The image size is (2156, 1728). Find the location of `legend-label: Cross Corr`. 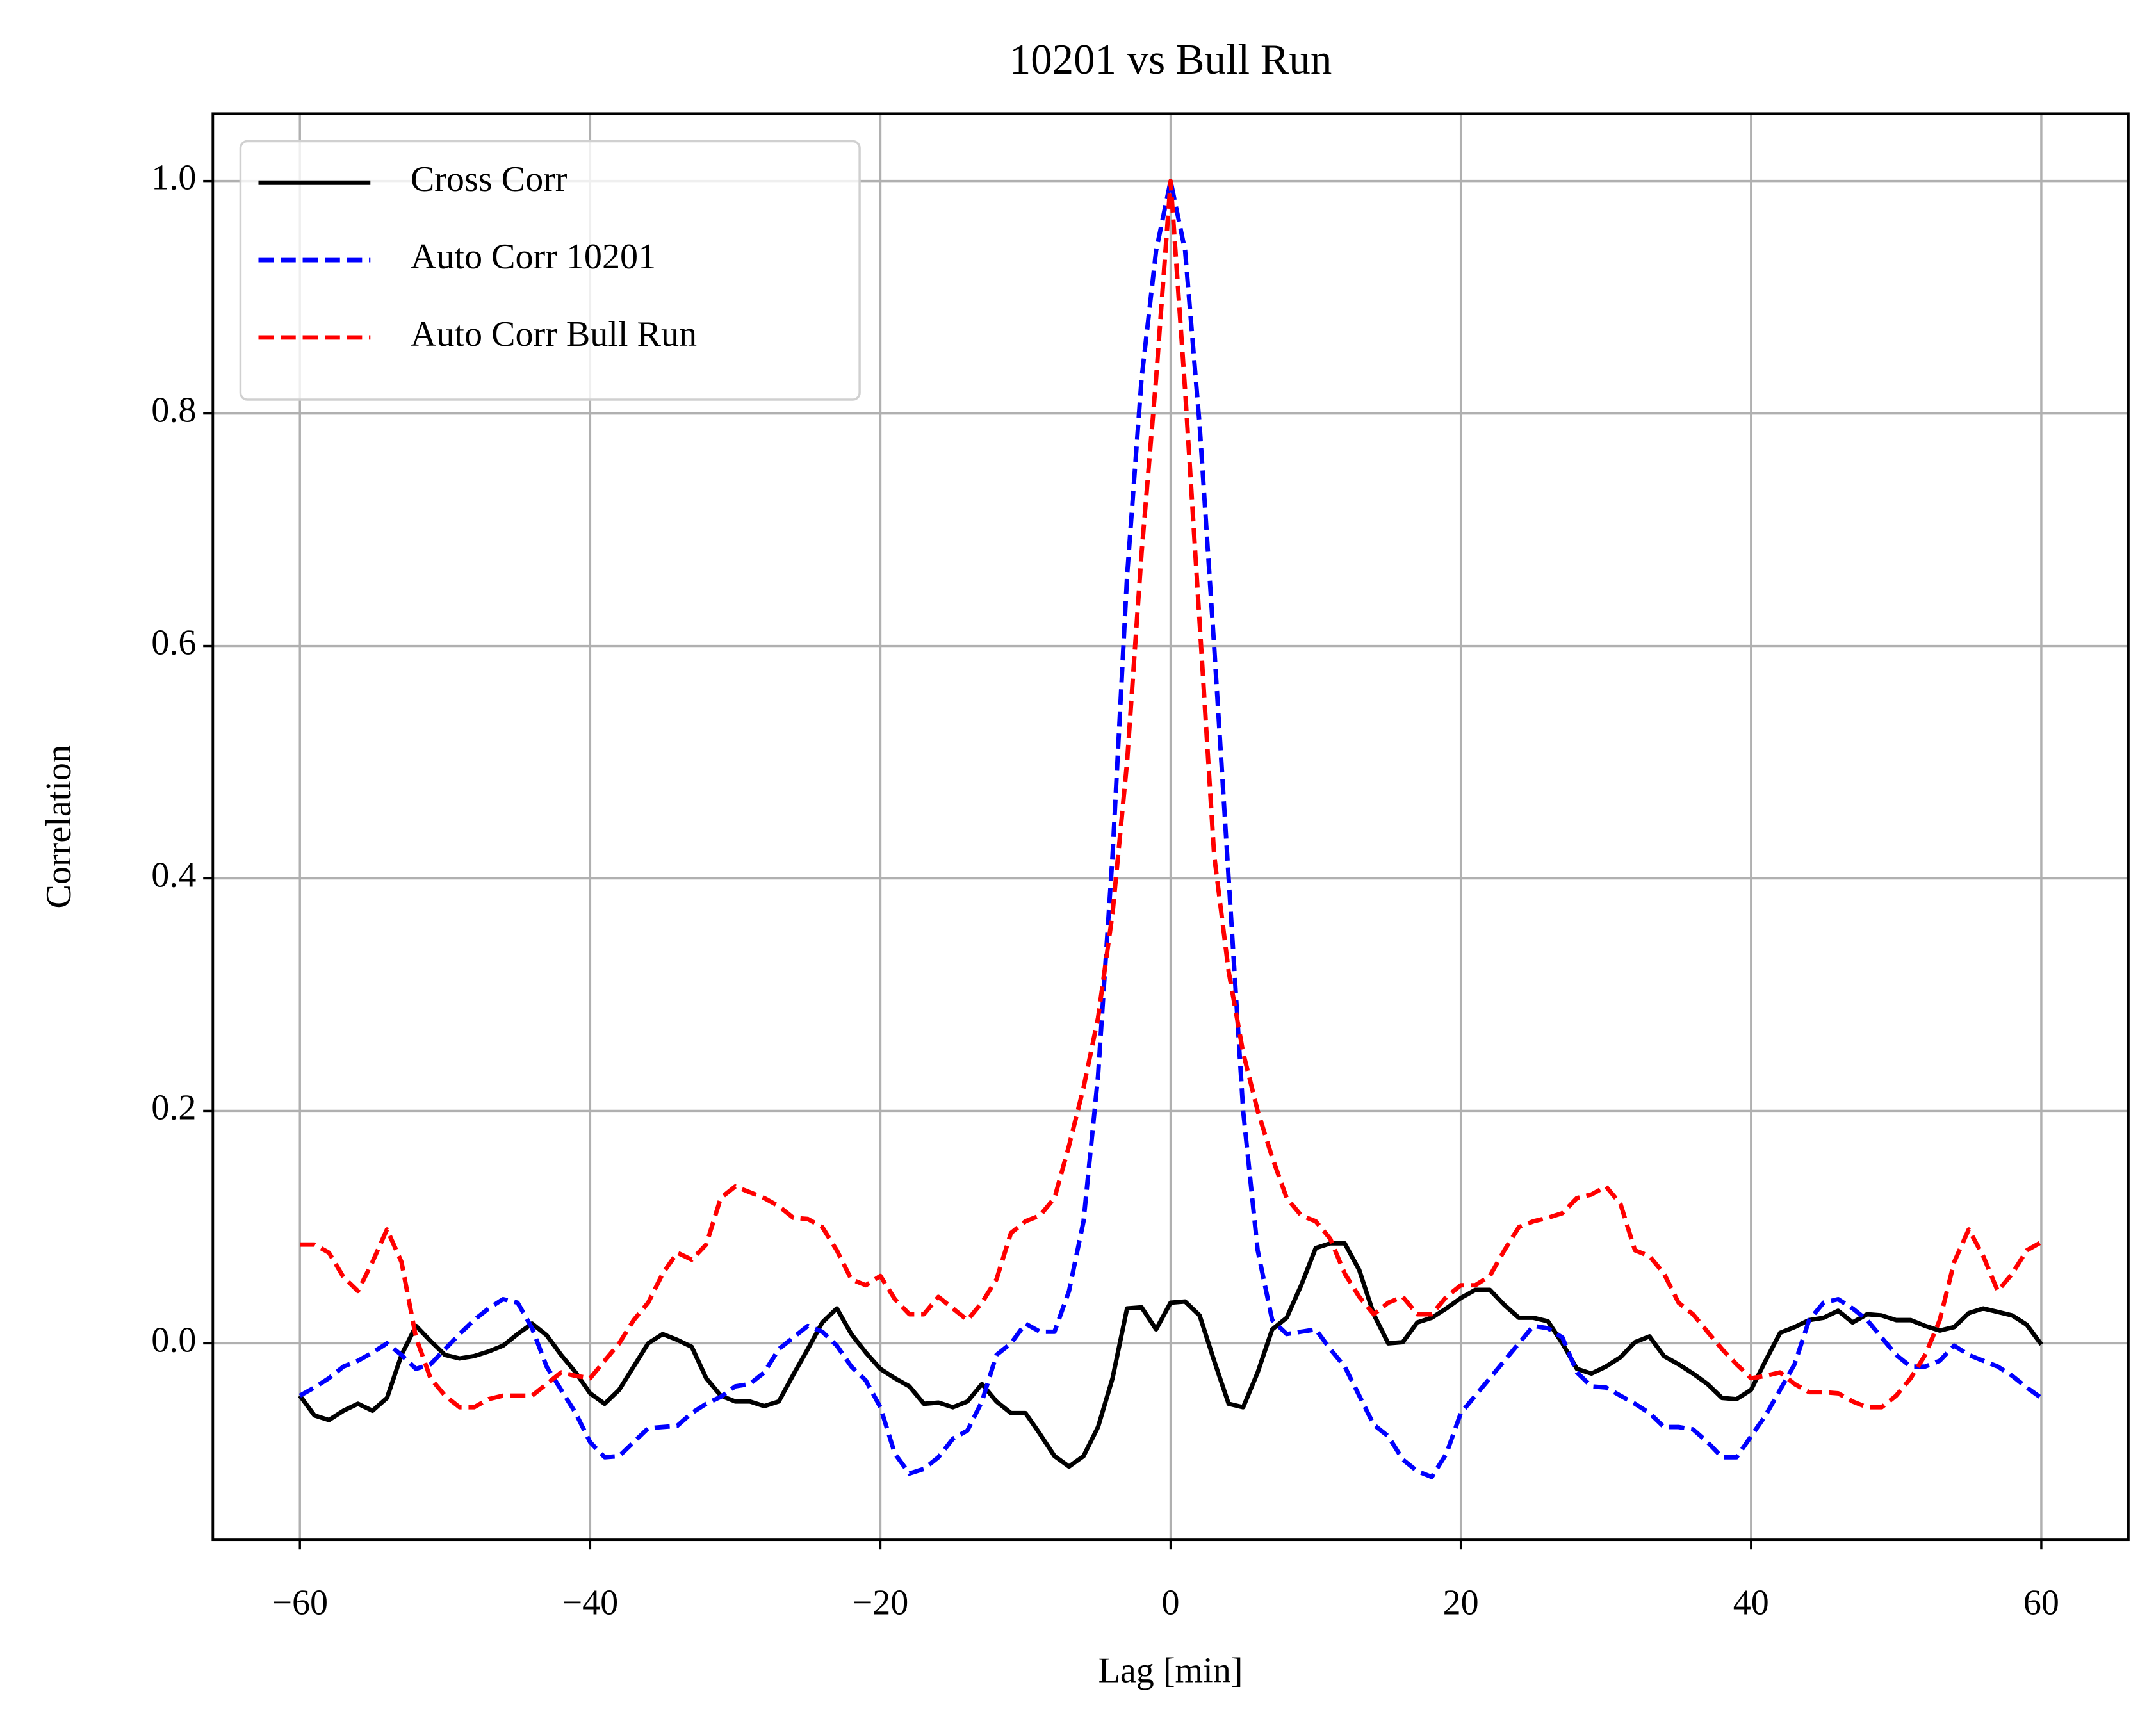

legend-label: Cross Corr is located at coordinates (489, 179).